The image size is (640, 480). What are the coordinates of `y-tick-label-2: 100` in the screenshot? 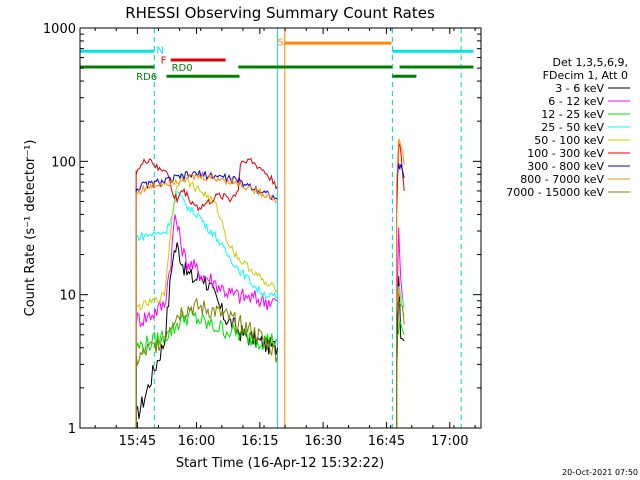 It's located at (63, 162).